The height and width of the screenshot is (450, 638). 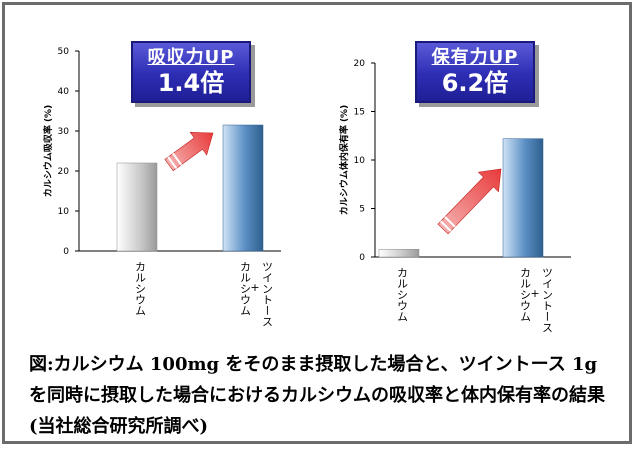 I want to click on y-tick-label: 30, so click(x=64, y=132).